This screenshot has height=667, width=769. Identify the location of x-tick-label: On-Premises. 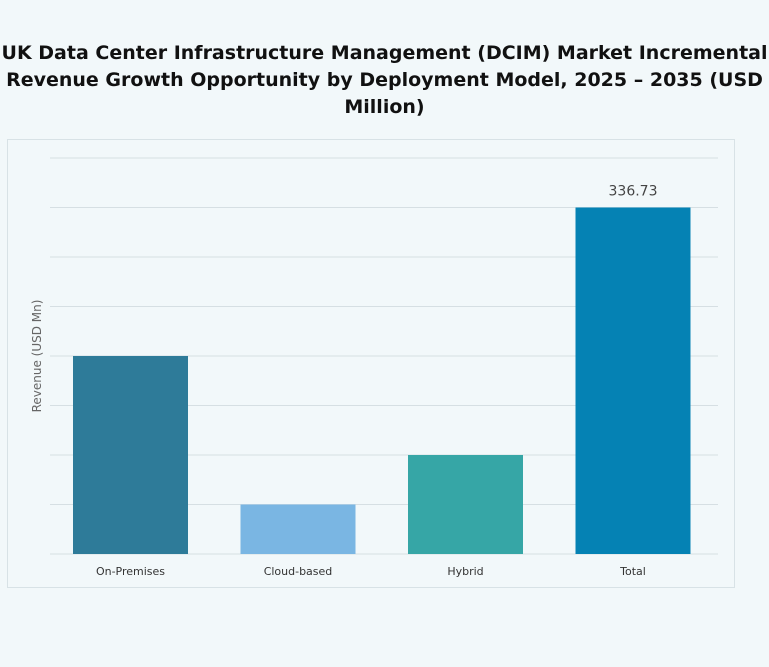
(130, 571).